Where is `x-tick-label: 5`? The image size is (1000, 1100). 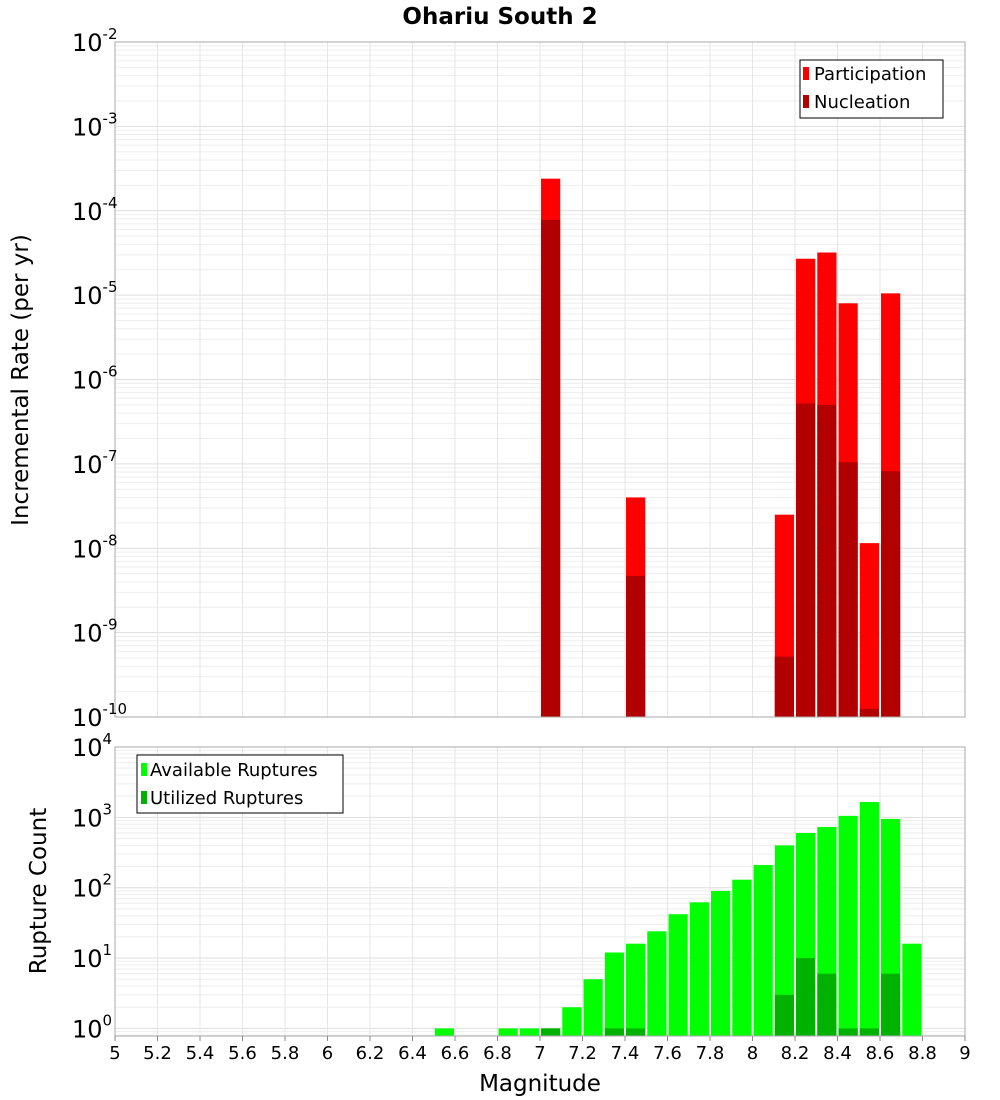
x-tick-label: 5 is located at coordinates (114, 1053).